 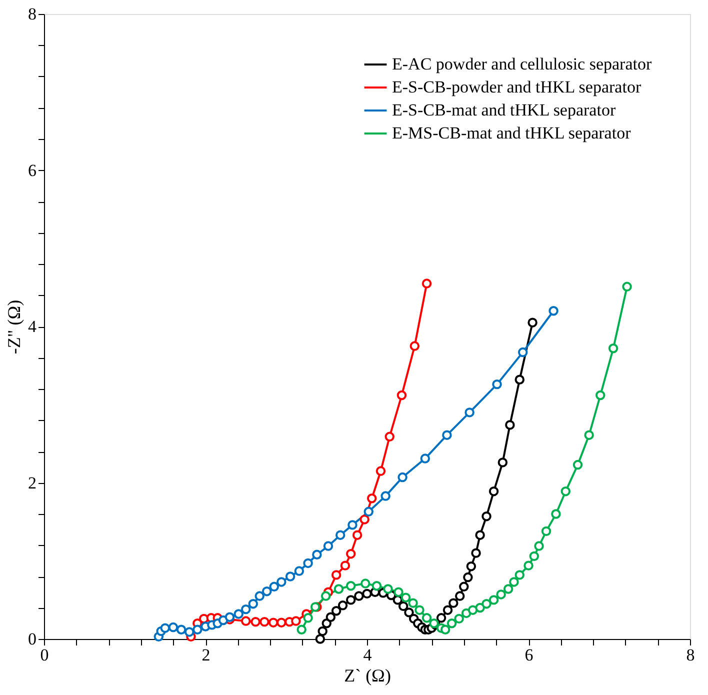 I want to click on legend-label: E-S-CB-mat and tHKL separator, so click(x=504, y=110).